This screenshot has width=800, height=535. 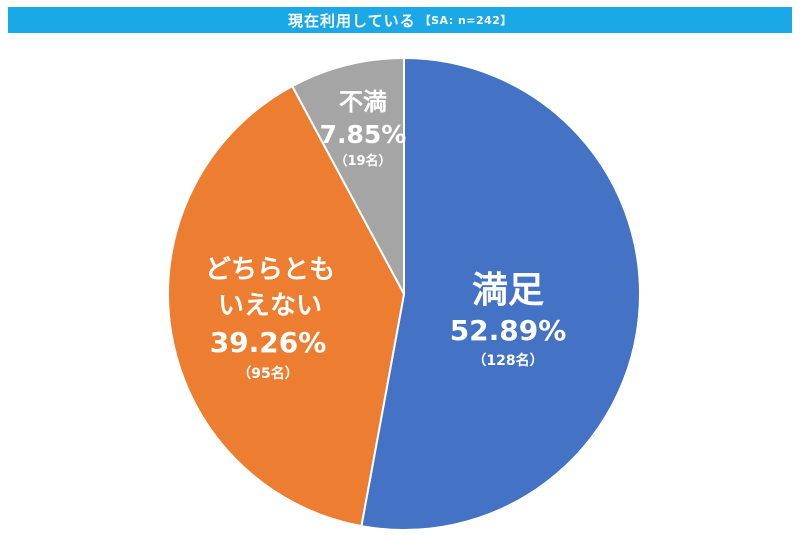 I want to click on slice-percent-neutral: 39.26%, so click(x=268, y=342).